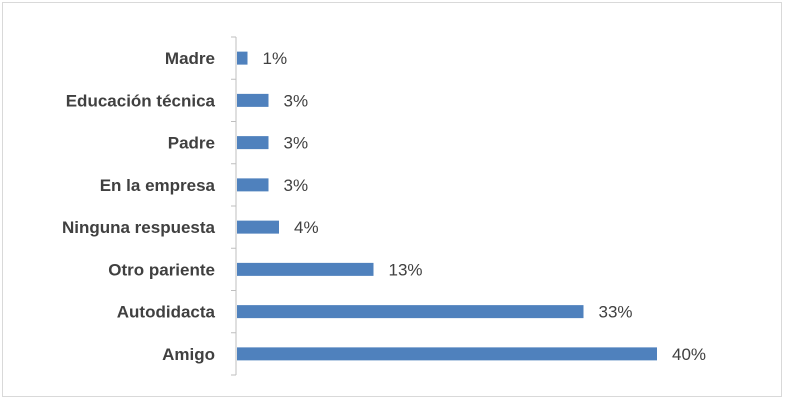 The width and height of the screenshot is (785, 400). What do you see at coordinates (166, 312) in the screenshot?
I see `category-label: Autodidacta` at bounding box center [166, 312].